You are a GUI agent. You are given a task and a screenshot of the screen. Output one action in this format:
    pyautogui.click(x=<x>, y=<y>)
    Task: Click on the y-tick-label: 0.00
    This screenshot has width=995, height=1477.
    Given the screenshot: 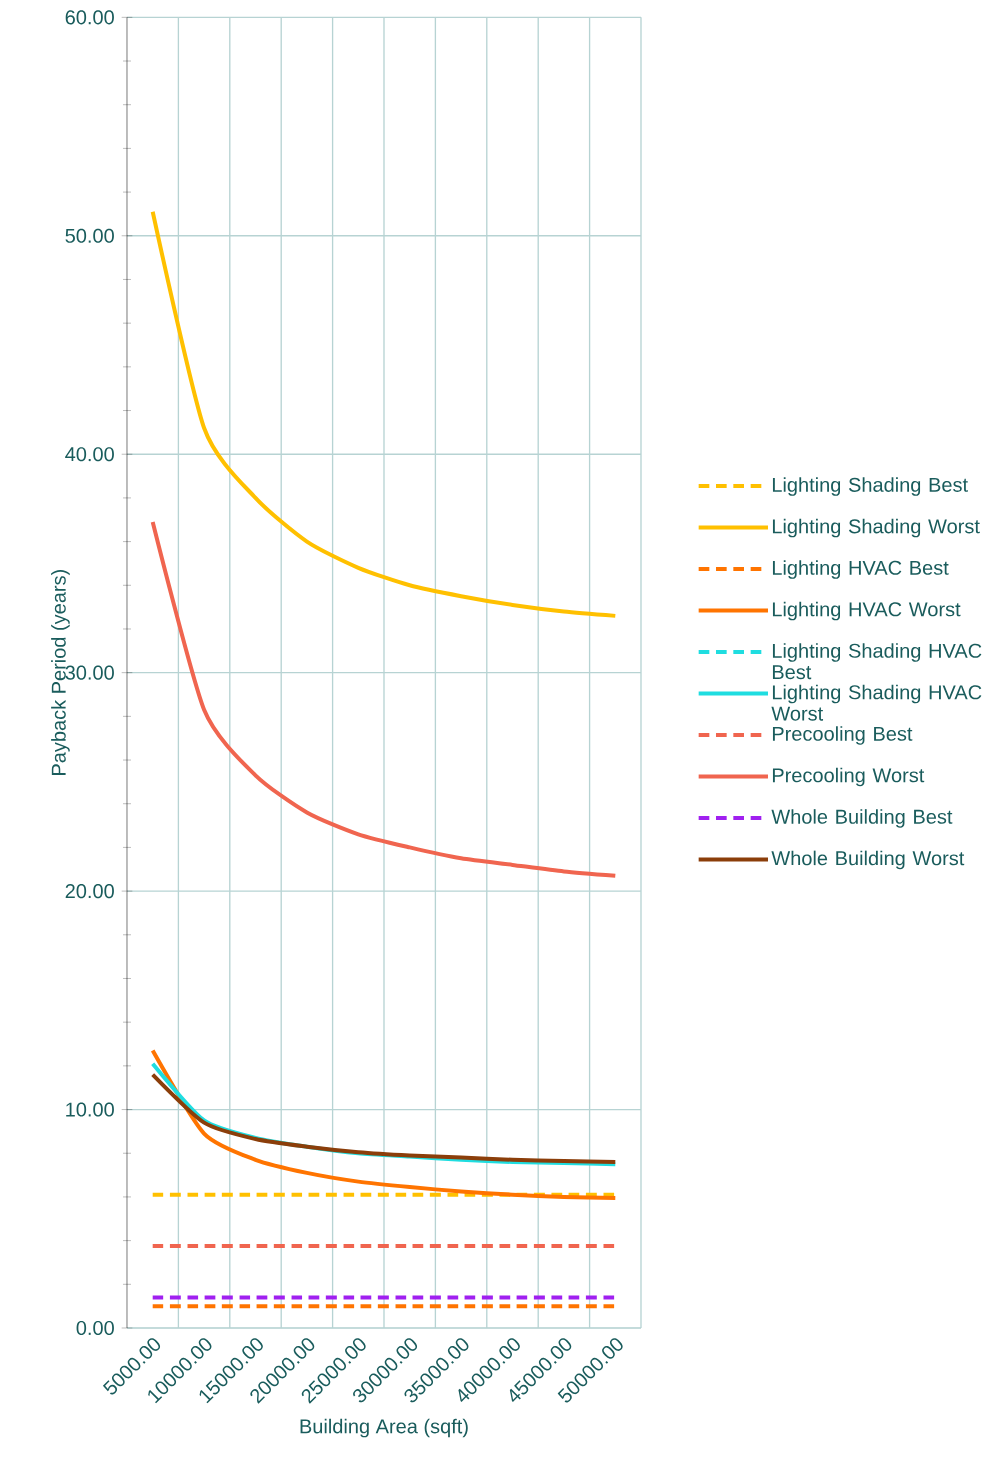 What is the action you would take?
    pyautogui.click(x=95, y=1328)
    